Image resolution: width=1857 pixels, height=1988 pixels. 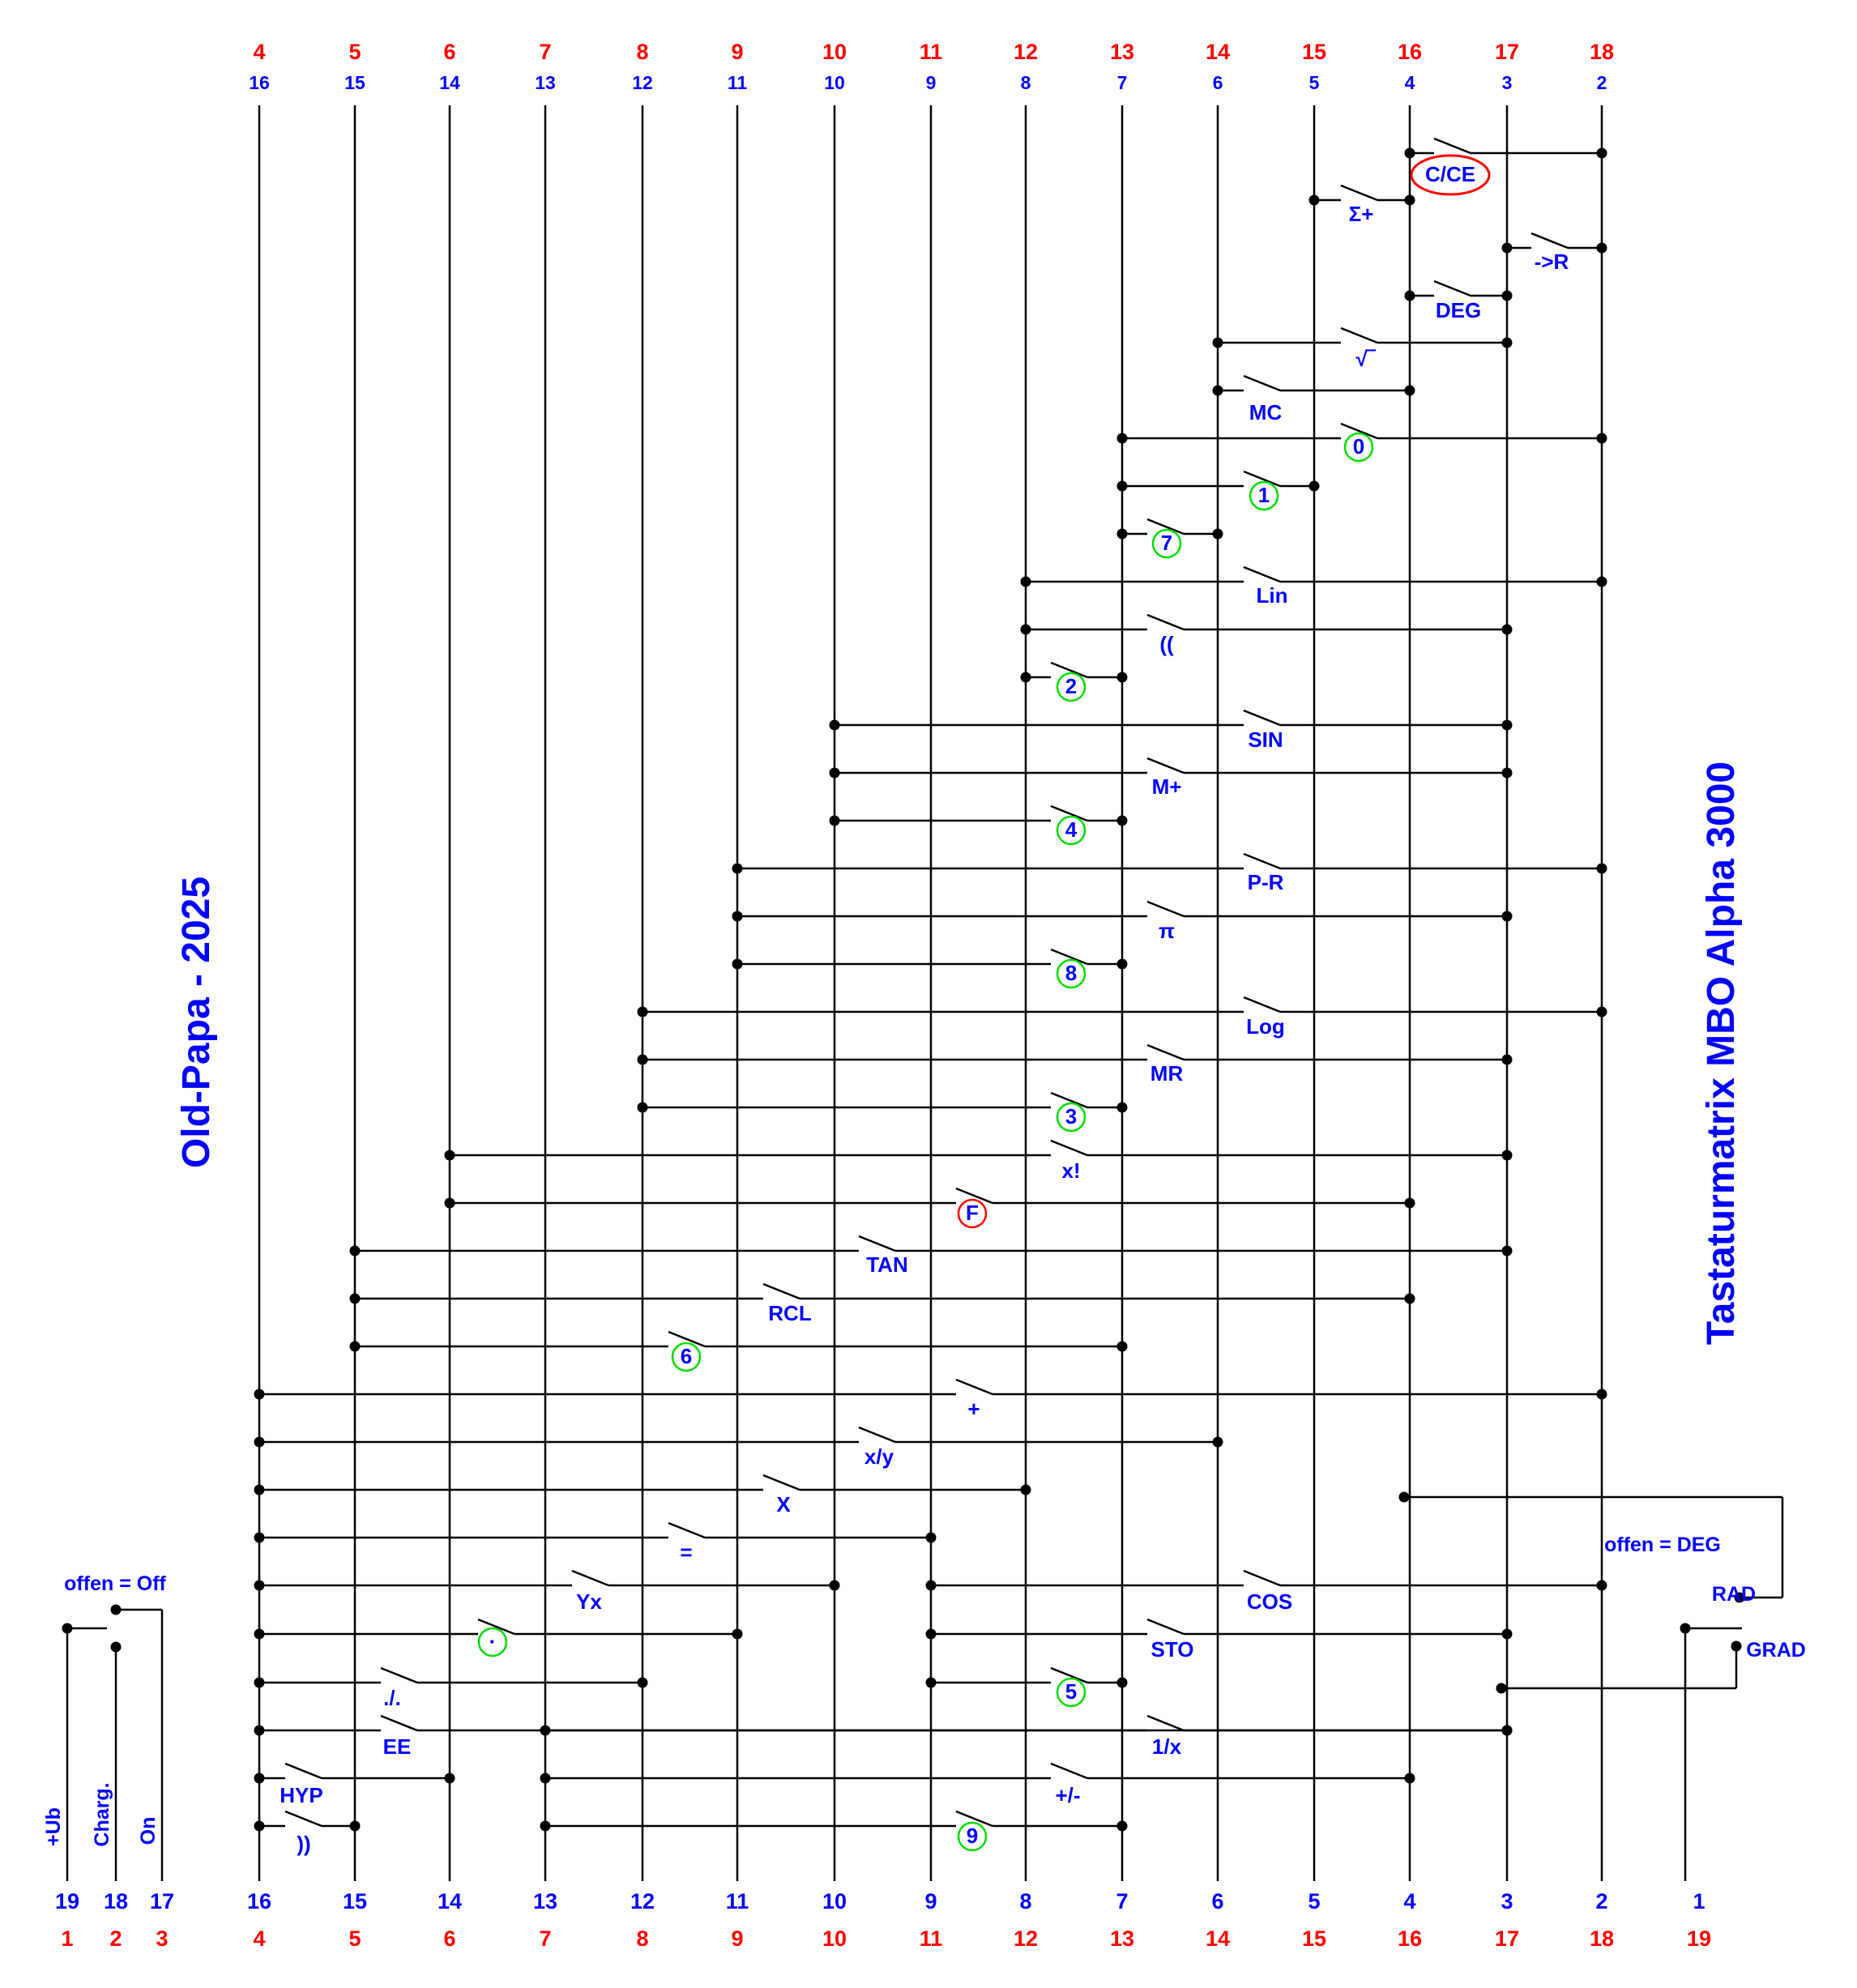 What do you see at coordinates (1026, 1938) in the screenshot?
I see `bottom-red-label-11: 12` at bounding box center [1026, 1938].